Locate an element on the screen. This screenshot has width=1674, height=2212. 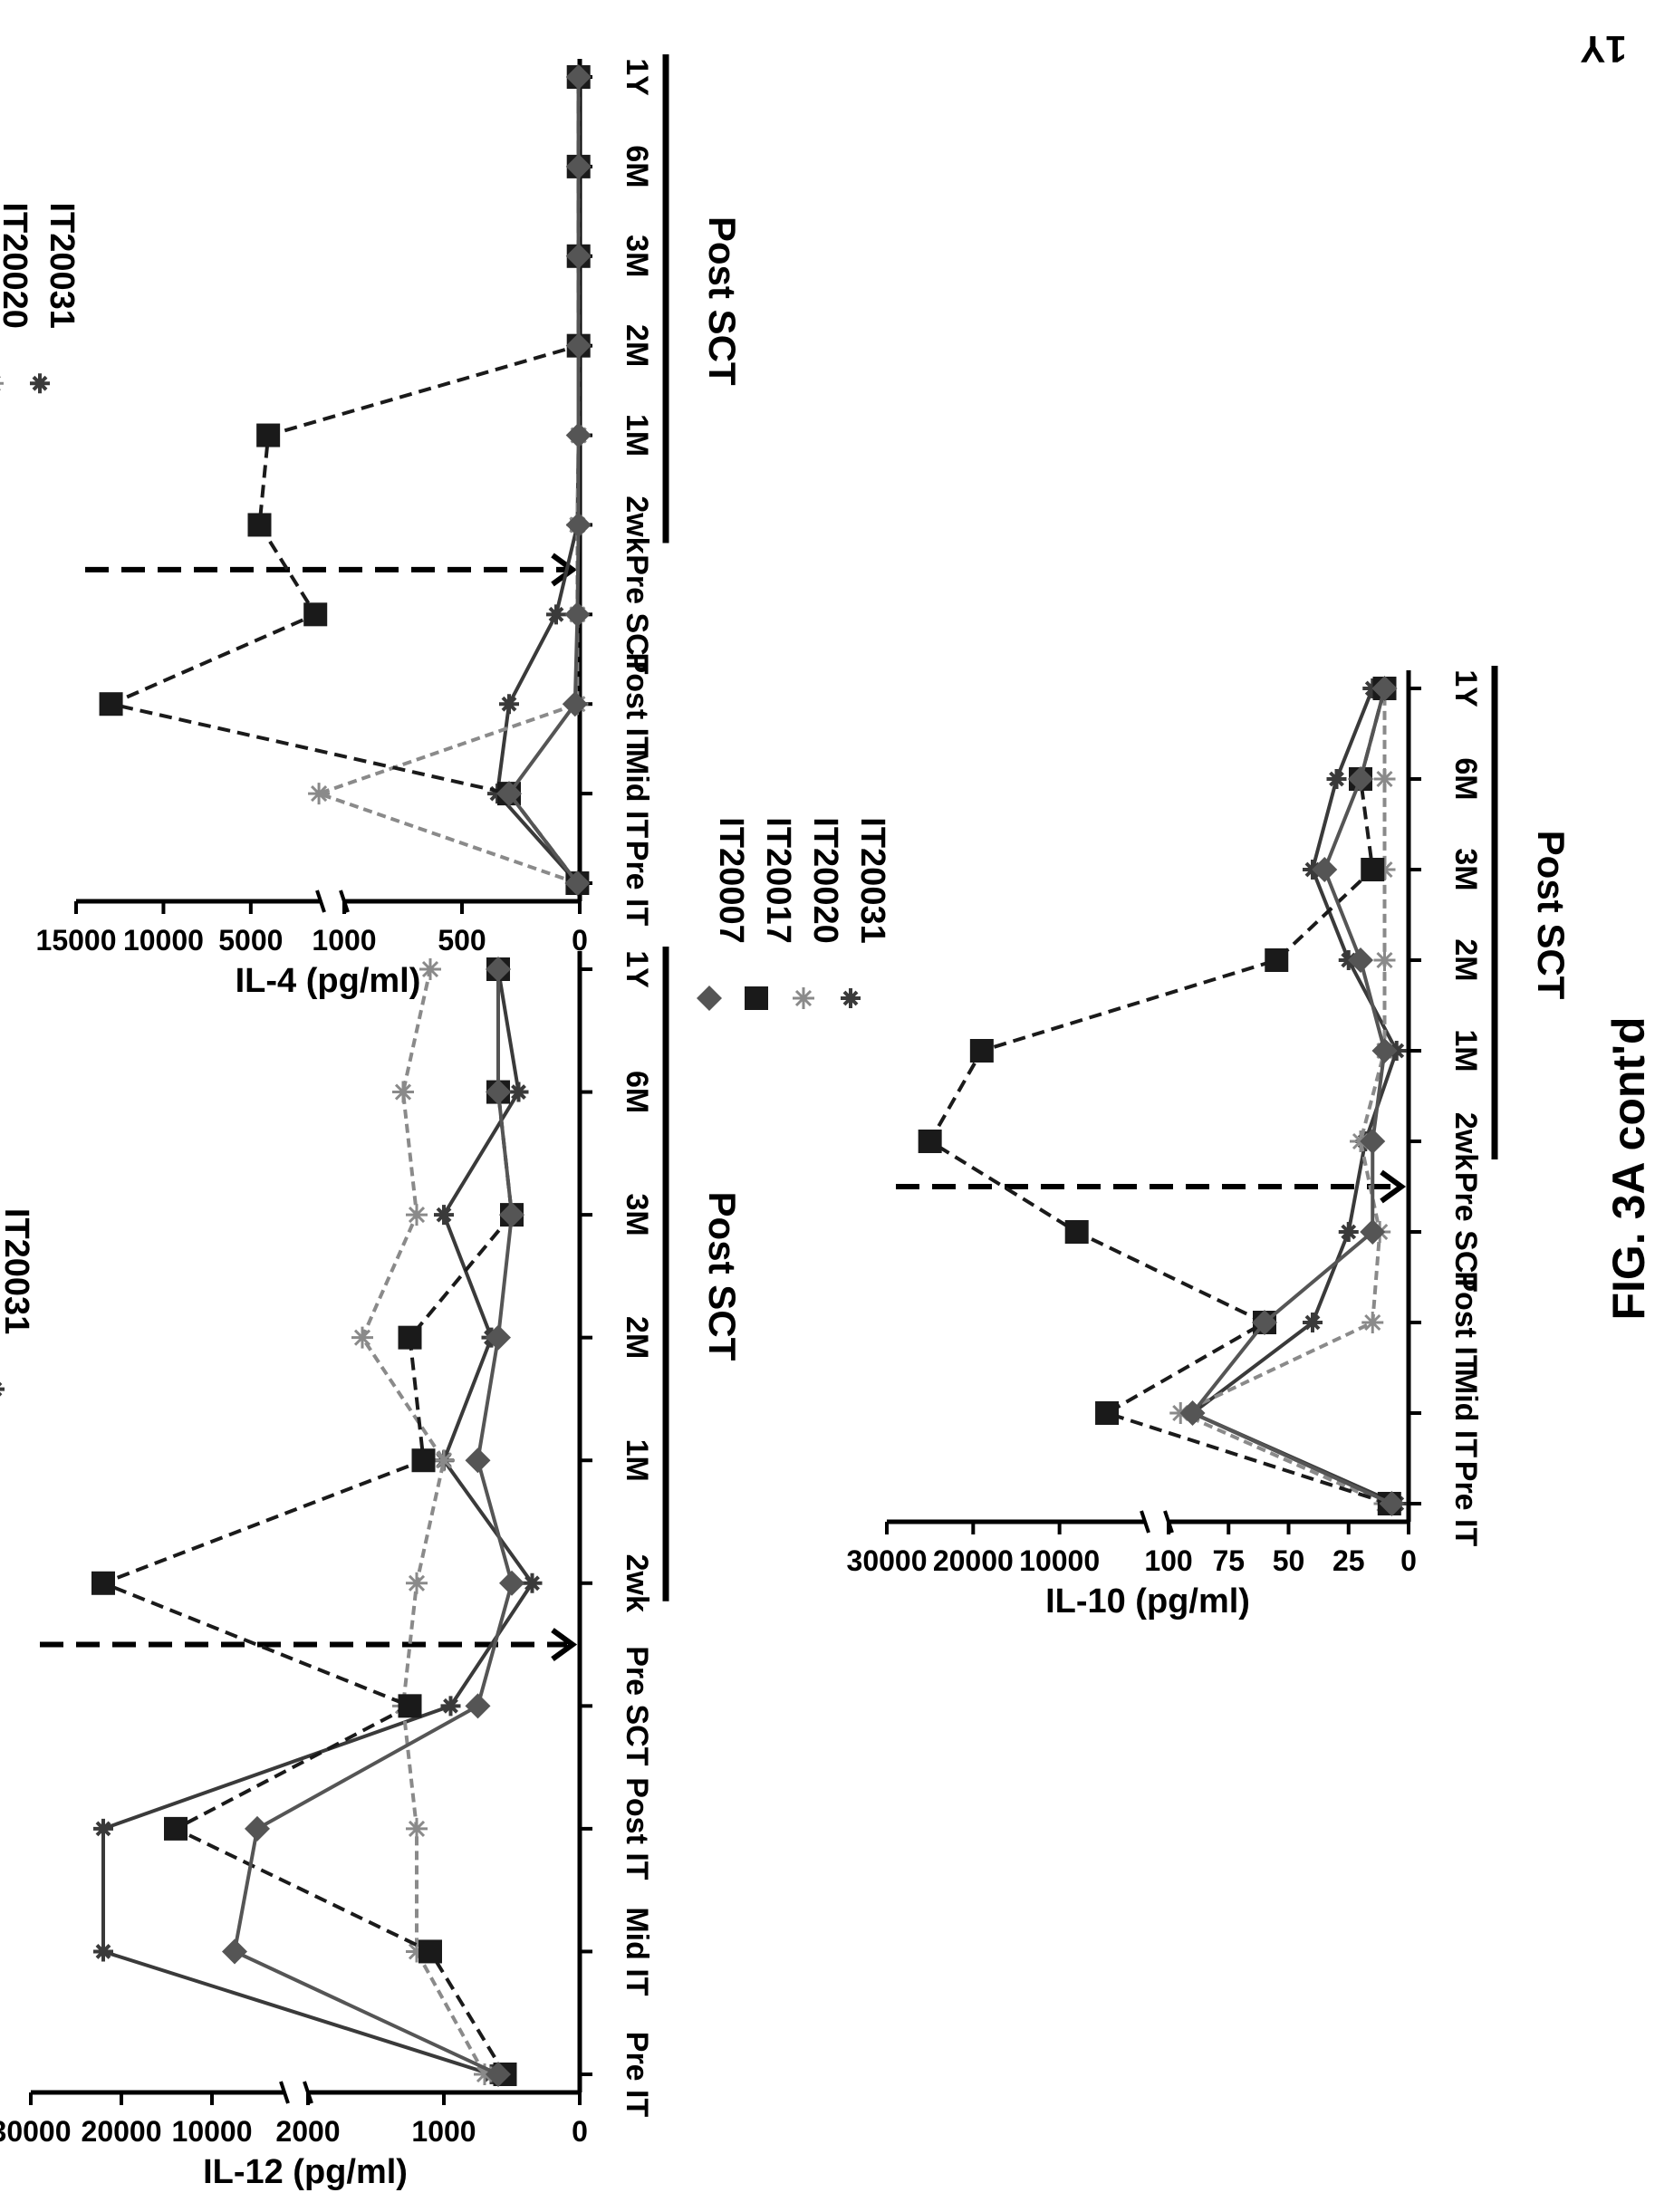
y-axis-label: IL-4 (pg/ml) is located at coordinates (328, 981).